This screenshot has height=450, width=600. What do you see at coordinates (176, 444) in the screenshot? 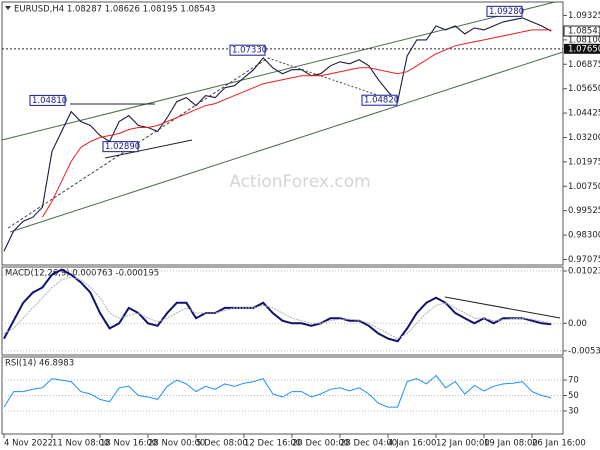
I see `x-tick-label: 28 Nov 00:00` at bounding box center [176, 444].